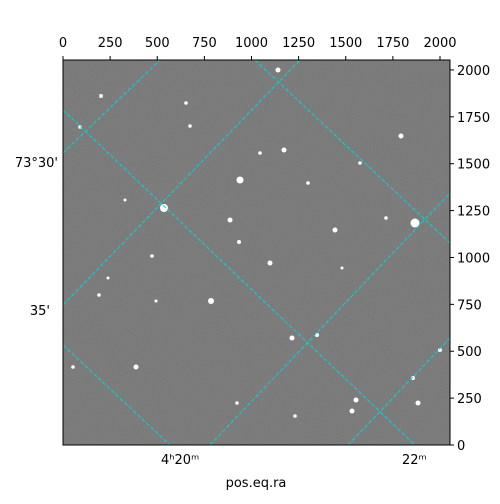 This screenshot has height=504, width=500. I want to click on y-tick-label: 250, so click(469, 399).